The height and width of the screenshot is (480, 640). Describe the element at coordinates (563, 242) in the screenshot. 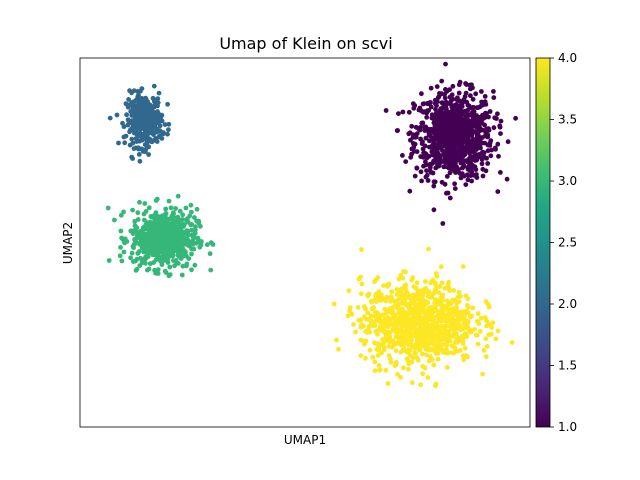

I see `colorbar-ticks: 1.0 1.5 2.0 2.5 3.0 3.5 4.0` at that location.